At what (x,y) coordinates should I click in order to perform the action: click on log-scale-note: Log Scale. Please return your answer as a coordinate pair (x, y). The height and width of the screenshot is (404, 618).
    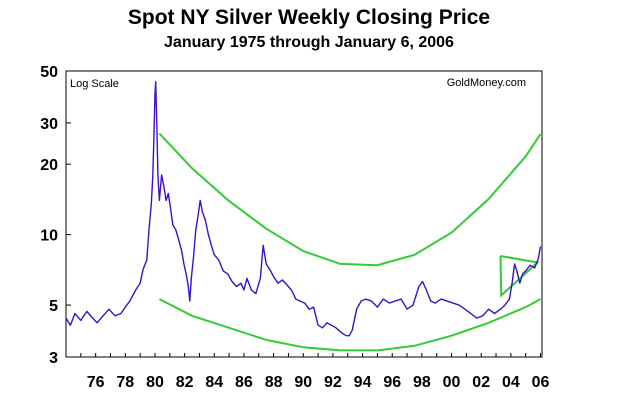
    Looking at the image, I should click on (94, 84).